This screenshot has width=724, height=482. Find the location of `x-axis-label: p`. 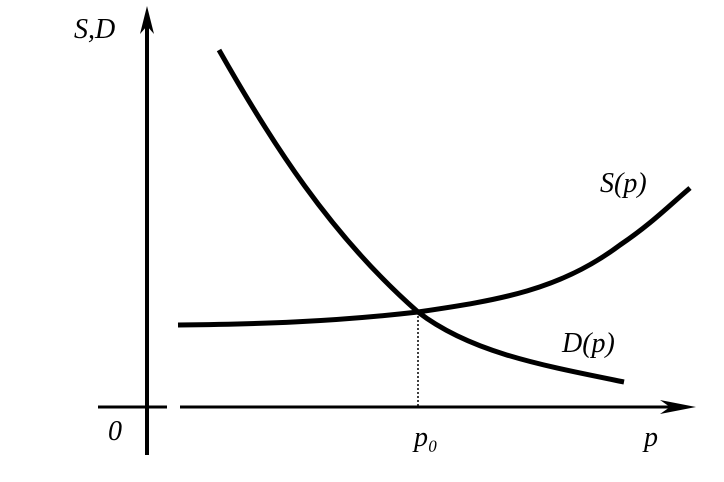

x-axis-label: p is located at coordinates (650, 437).